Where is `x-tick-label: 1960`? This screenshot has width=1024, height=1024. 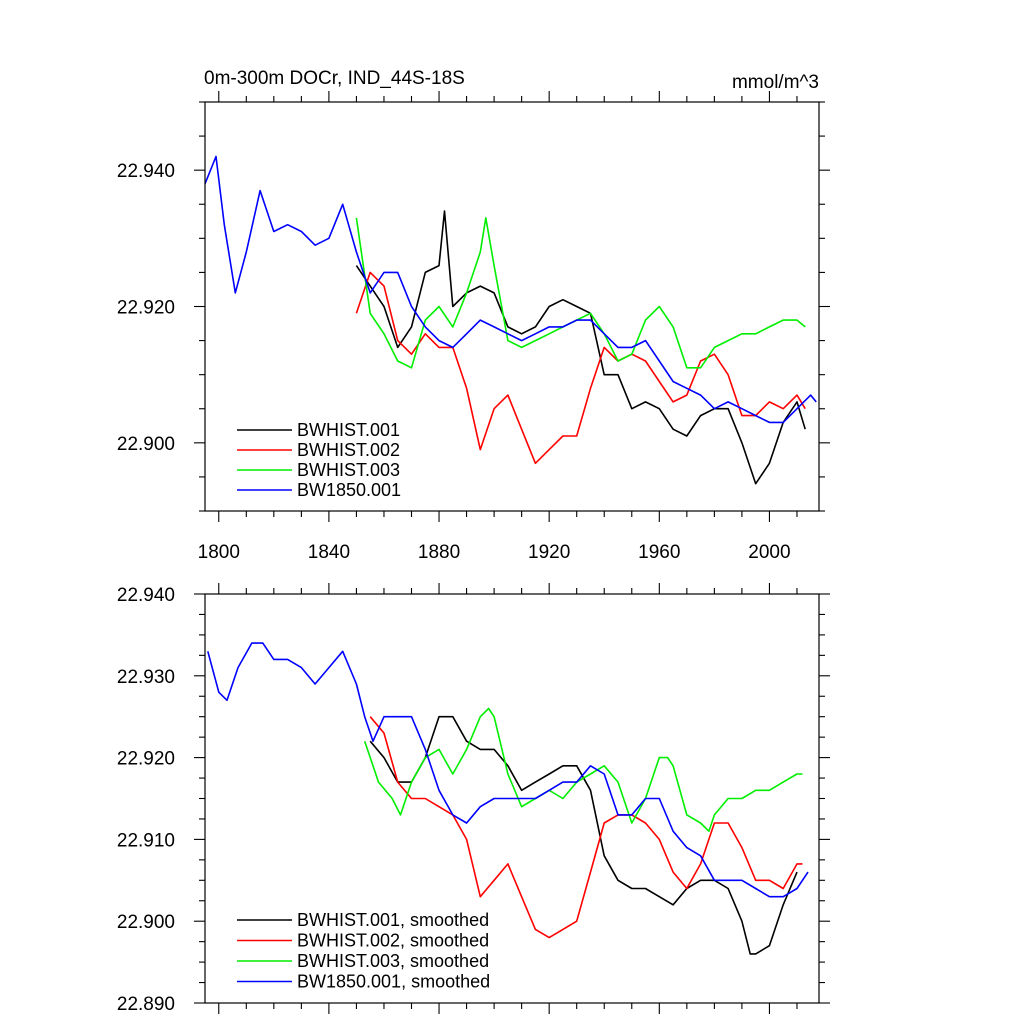
x-tick-label: 1960 is located at coordinates (659, 552).